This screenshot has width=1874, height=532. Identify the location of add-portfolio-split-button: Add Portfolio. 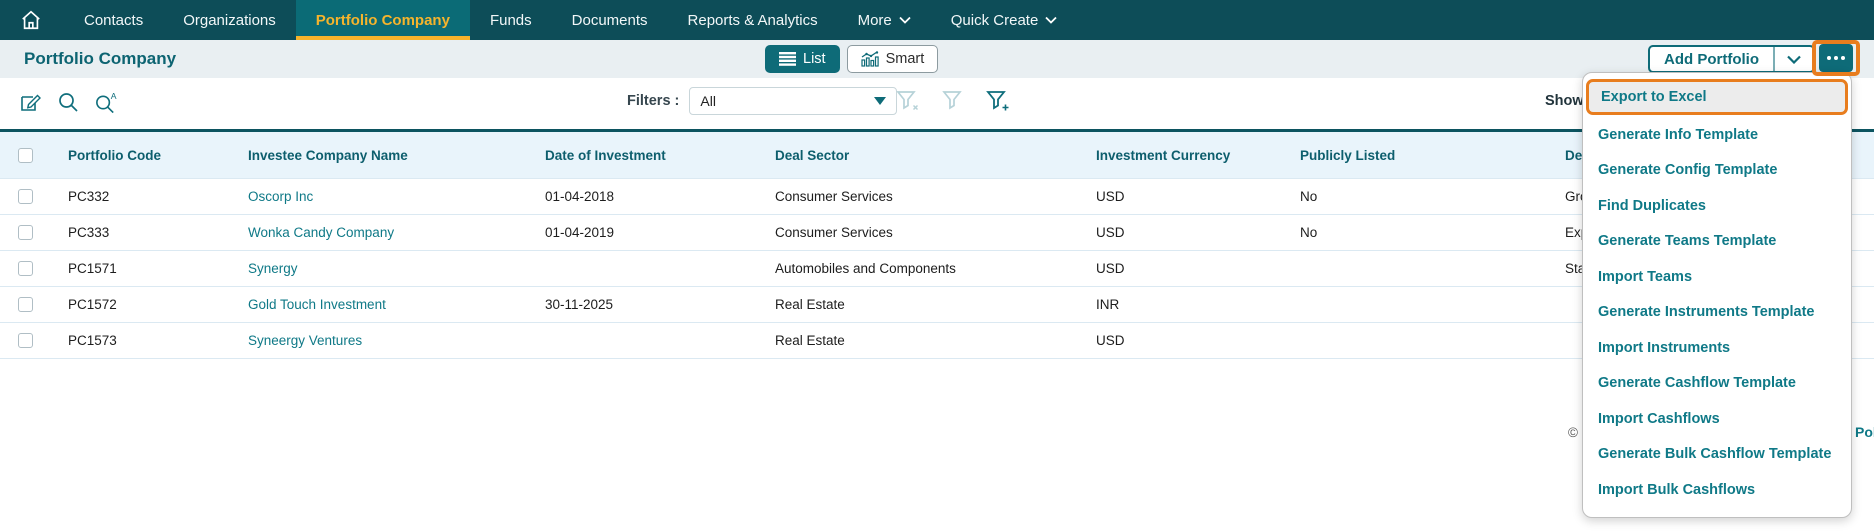
(1731, 59).